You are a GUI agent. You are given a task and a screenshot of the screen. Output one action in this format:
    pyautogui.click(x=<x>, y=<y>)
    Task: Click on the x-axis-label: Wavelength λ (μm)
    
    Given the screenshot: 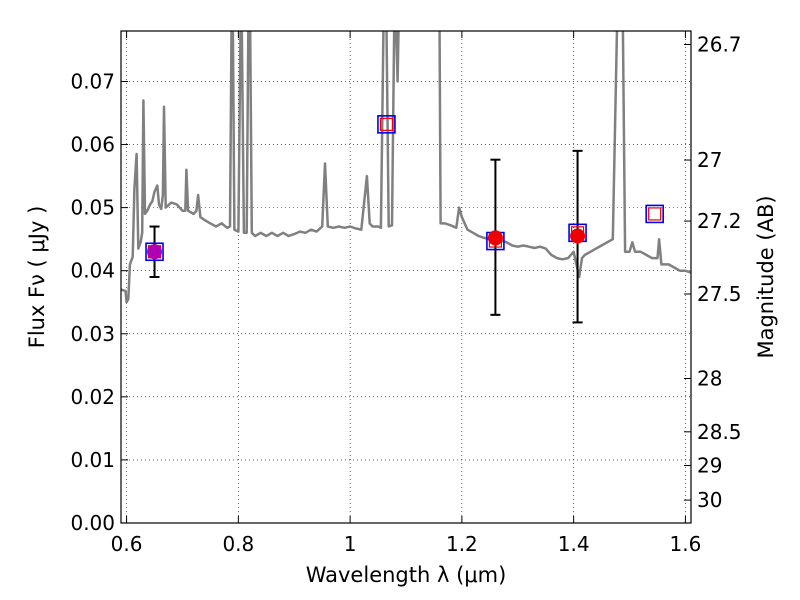 What is the action you would take?
    pyautogui.click(x=406, y=575)
    